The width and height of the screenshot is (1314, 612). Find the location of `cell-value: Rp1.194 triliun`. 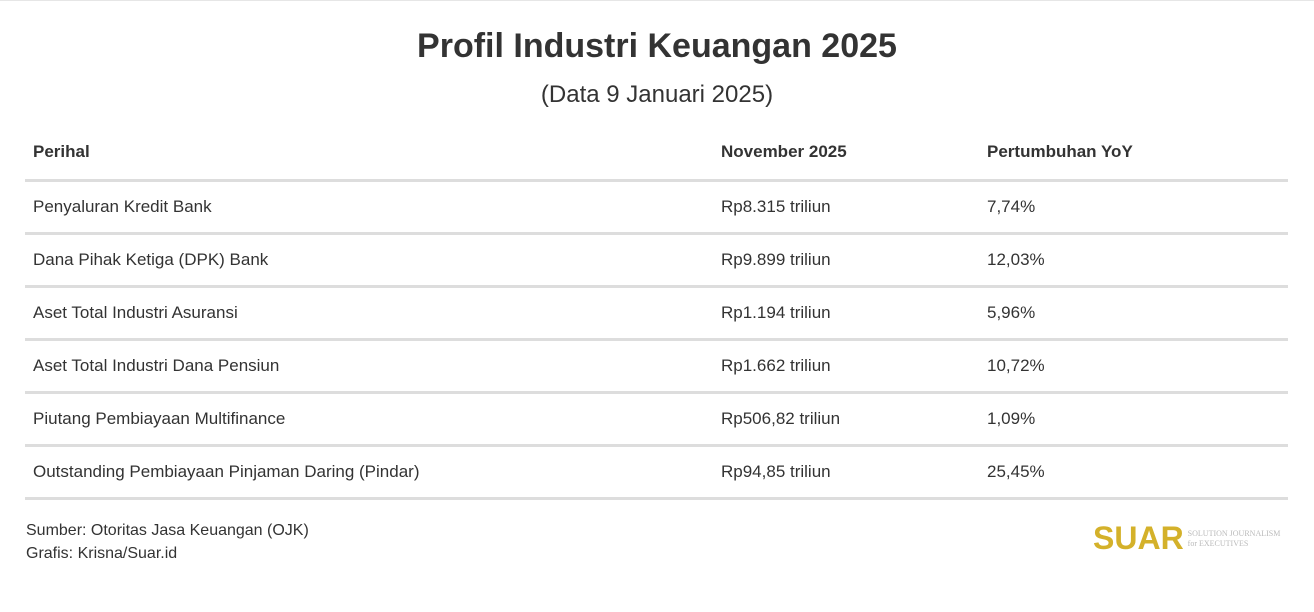

cell-value: Rp1.194 triliun is located at coordinates (846, 313).